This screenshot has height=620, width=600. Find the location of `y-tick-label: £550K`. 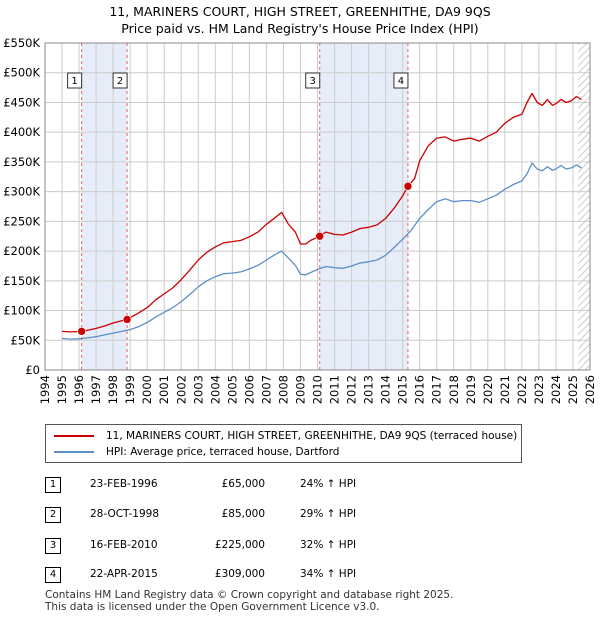

y-tick-label: £550K is located at coordinates (21, 43).